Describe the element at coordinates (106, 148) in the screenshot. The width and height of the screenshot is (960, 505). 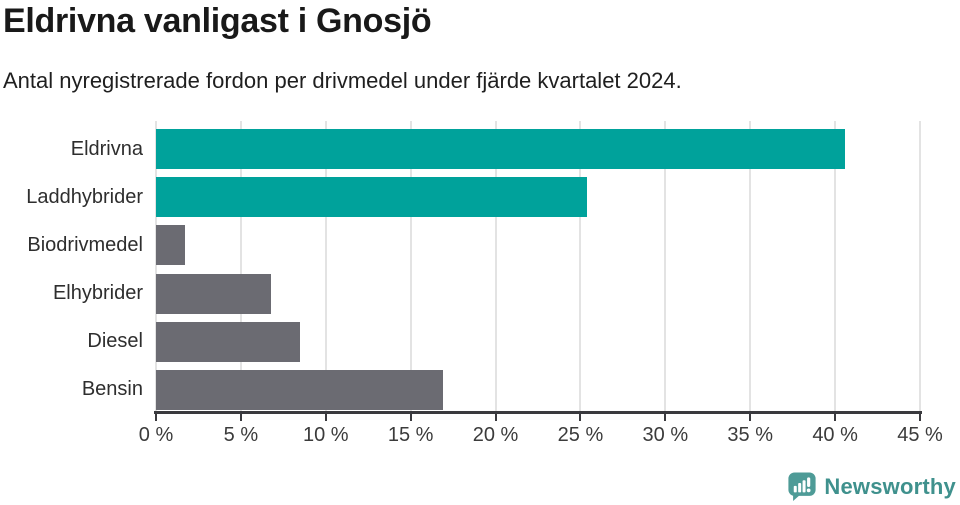
I see `category-label-eldrivna: Eldrivna` at that location.